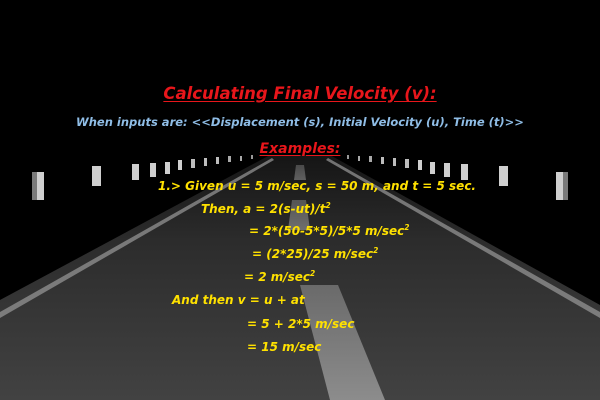  I want to click on example-line: = 2 m/sec2, so click(280, 276).